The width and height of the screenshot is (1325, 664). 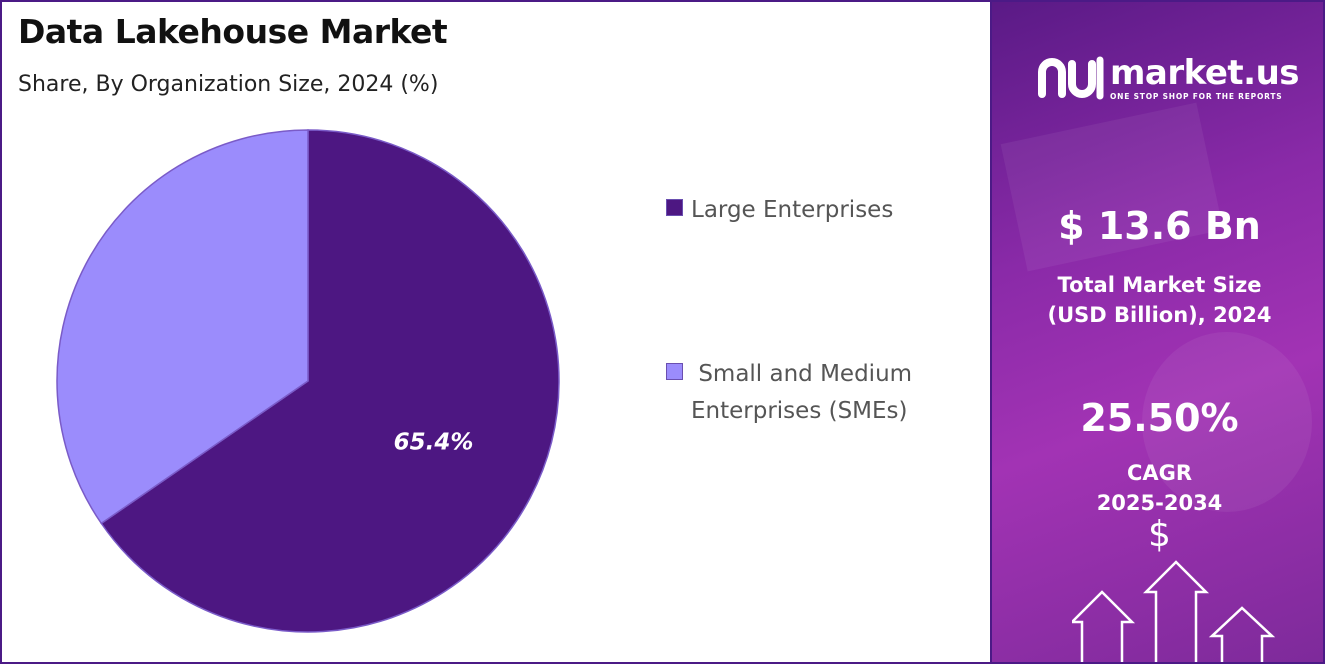 I want to click on pie-data-label: 65.4%, so click(x=434, y=443).